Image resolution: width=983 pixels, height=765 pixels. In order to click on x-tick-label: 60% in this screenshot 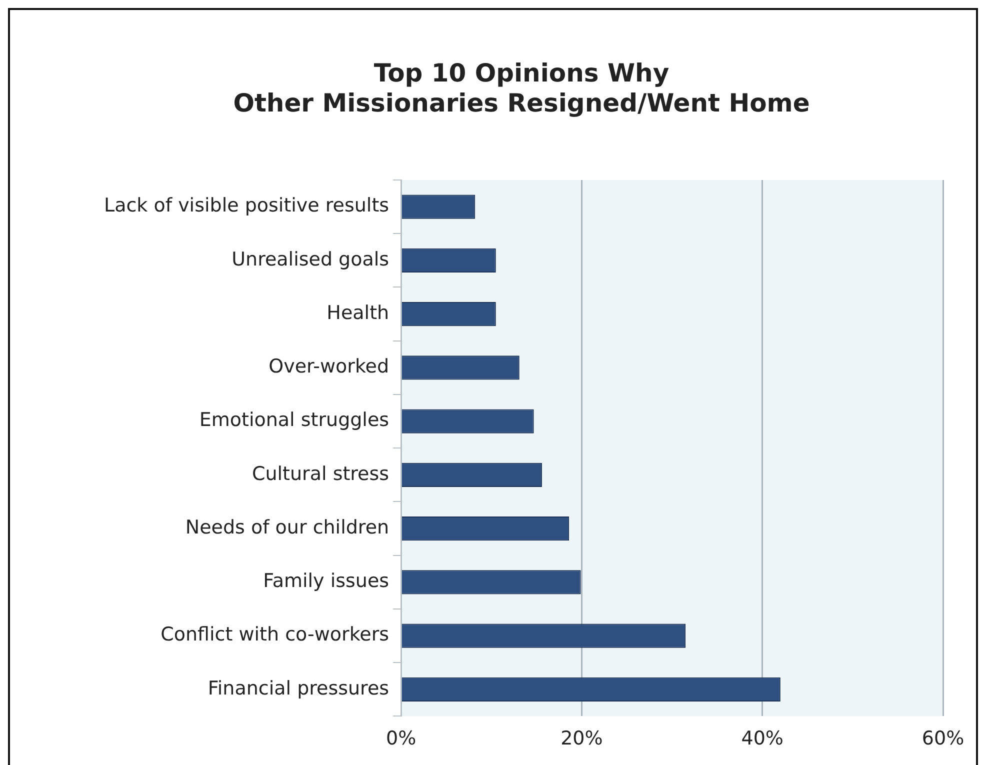, I will do `click(943, 739)`.